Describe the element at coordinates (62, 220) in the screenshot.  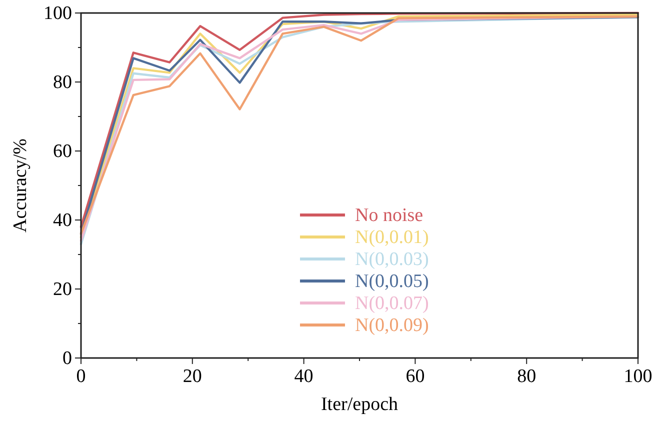
I see `y-tick-label: 40` at that location.